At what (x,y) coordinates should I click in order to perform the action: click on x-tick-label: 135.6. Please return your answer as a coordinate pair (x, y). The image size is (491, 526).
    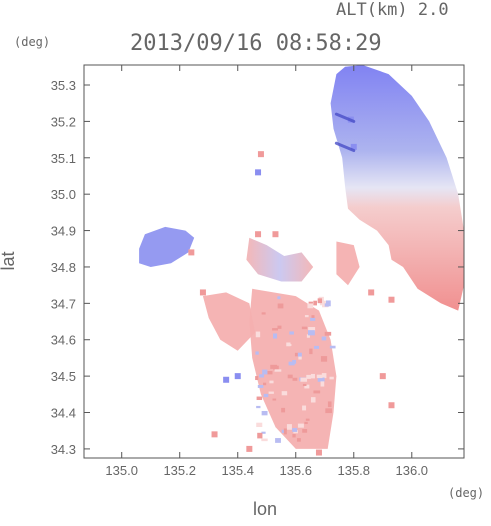
    Looking at the image, I should click on (295, 470).